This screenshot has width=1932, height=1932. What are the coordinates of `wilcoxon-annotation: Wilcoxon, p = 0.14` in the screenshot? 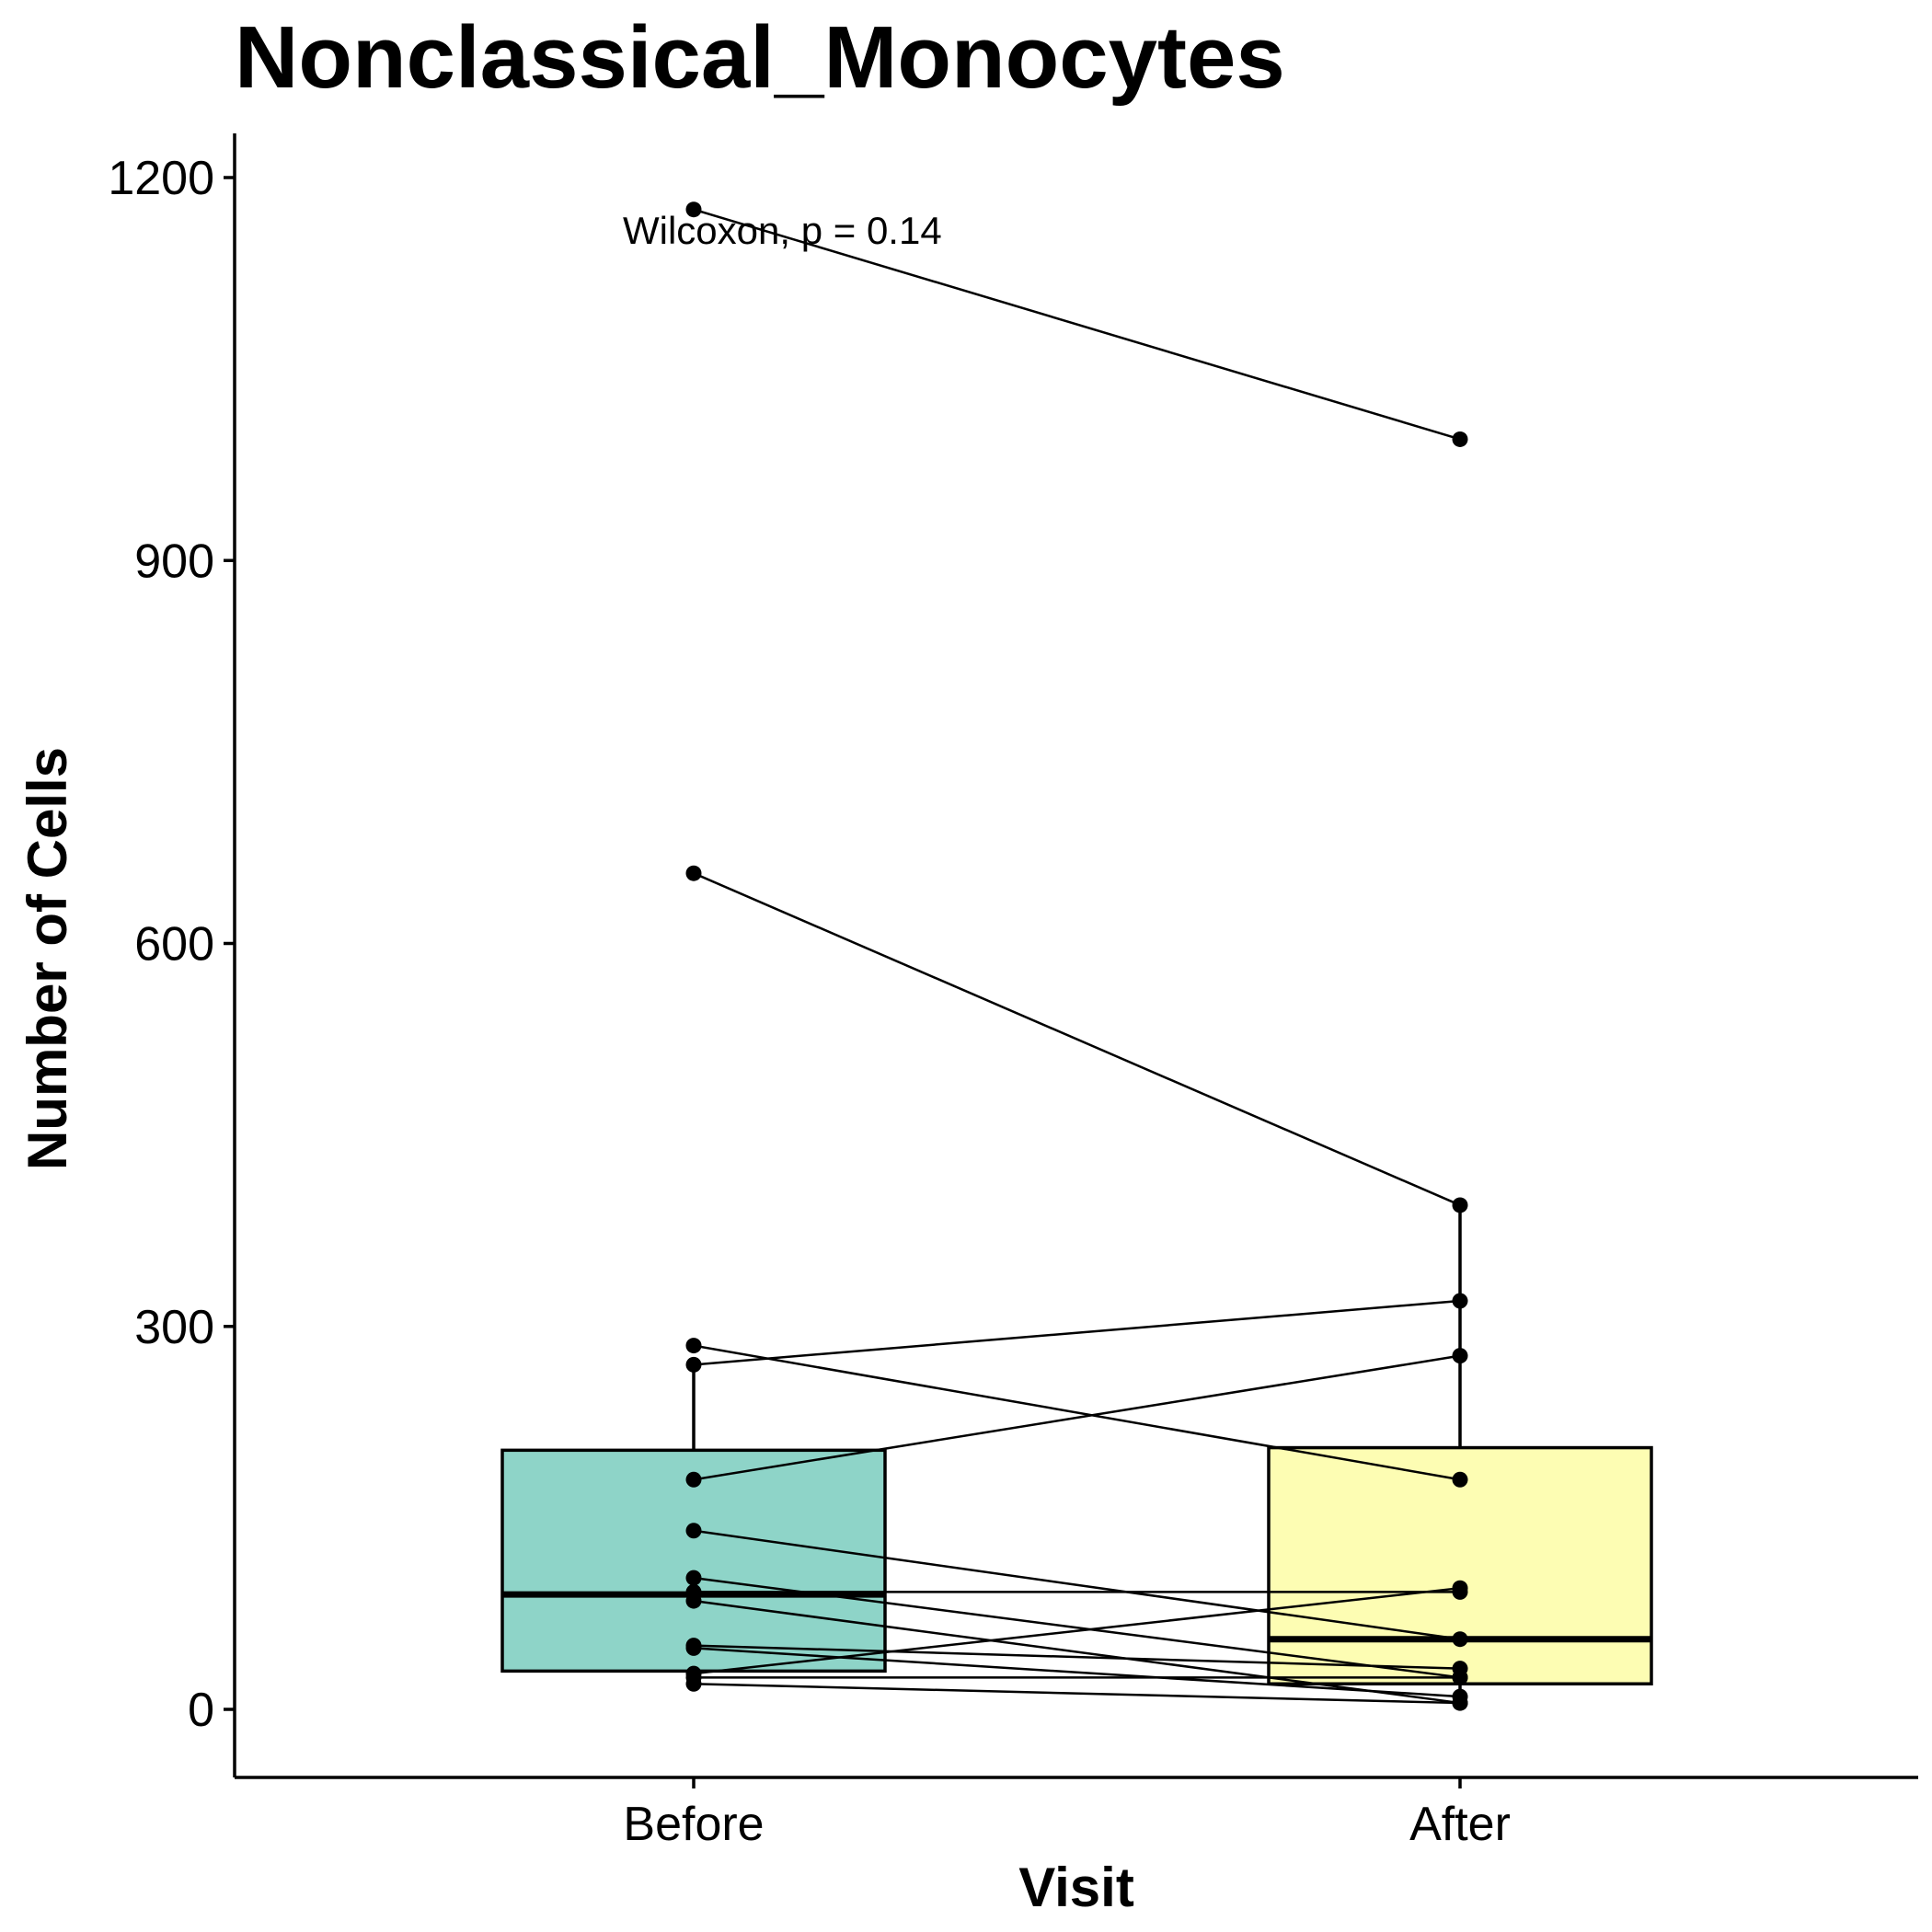 It's located at (782, 230).